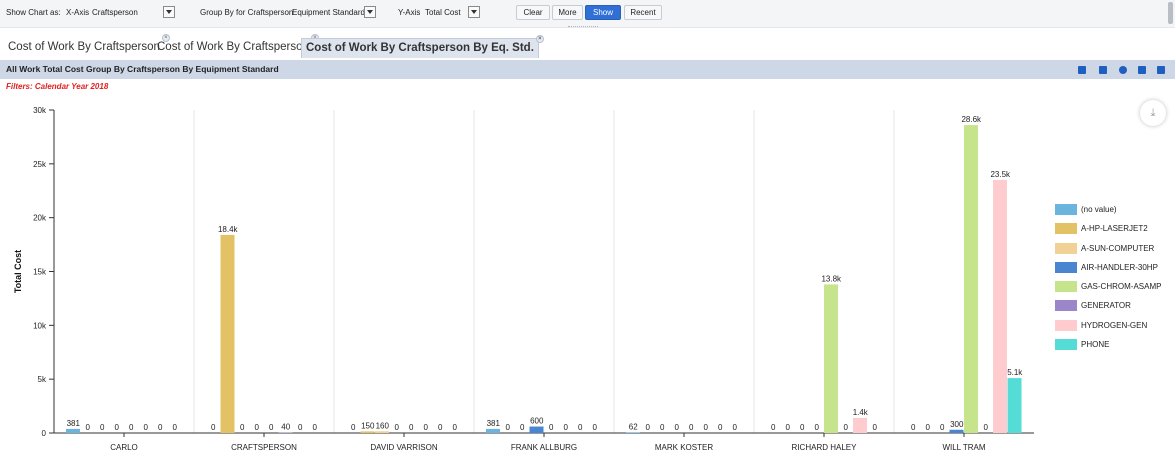  Describe the element at coordinates (1170, 13) in the screenshot. I see `scrollbar-thumb` at that location.